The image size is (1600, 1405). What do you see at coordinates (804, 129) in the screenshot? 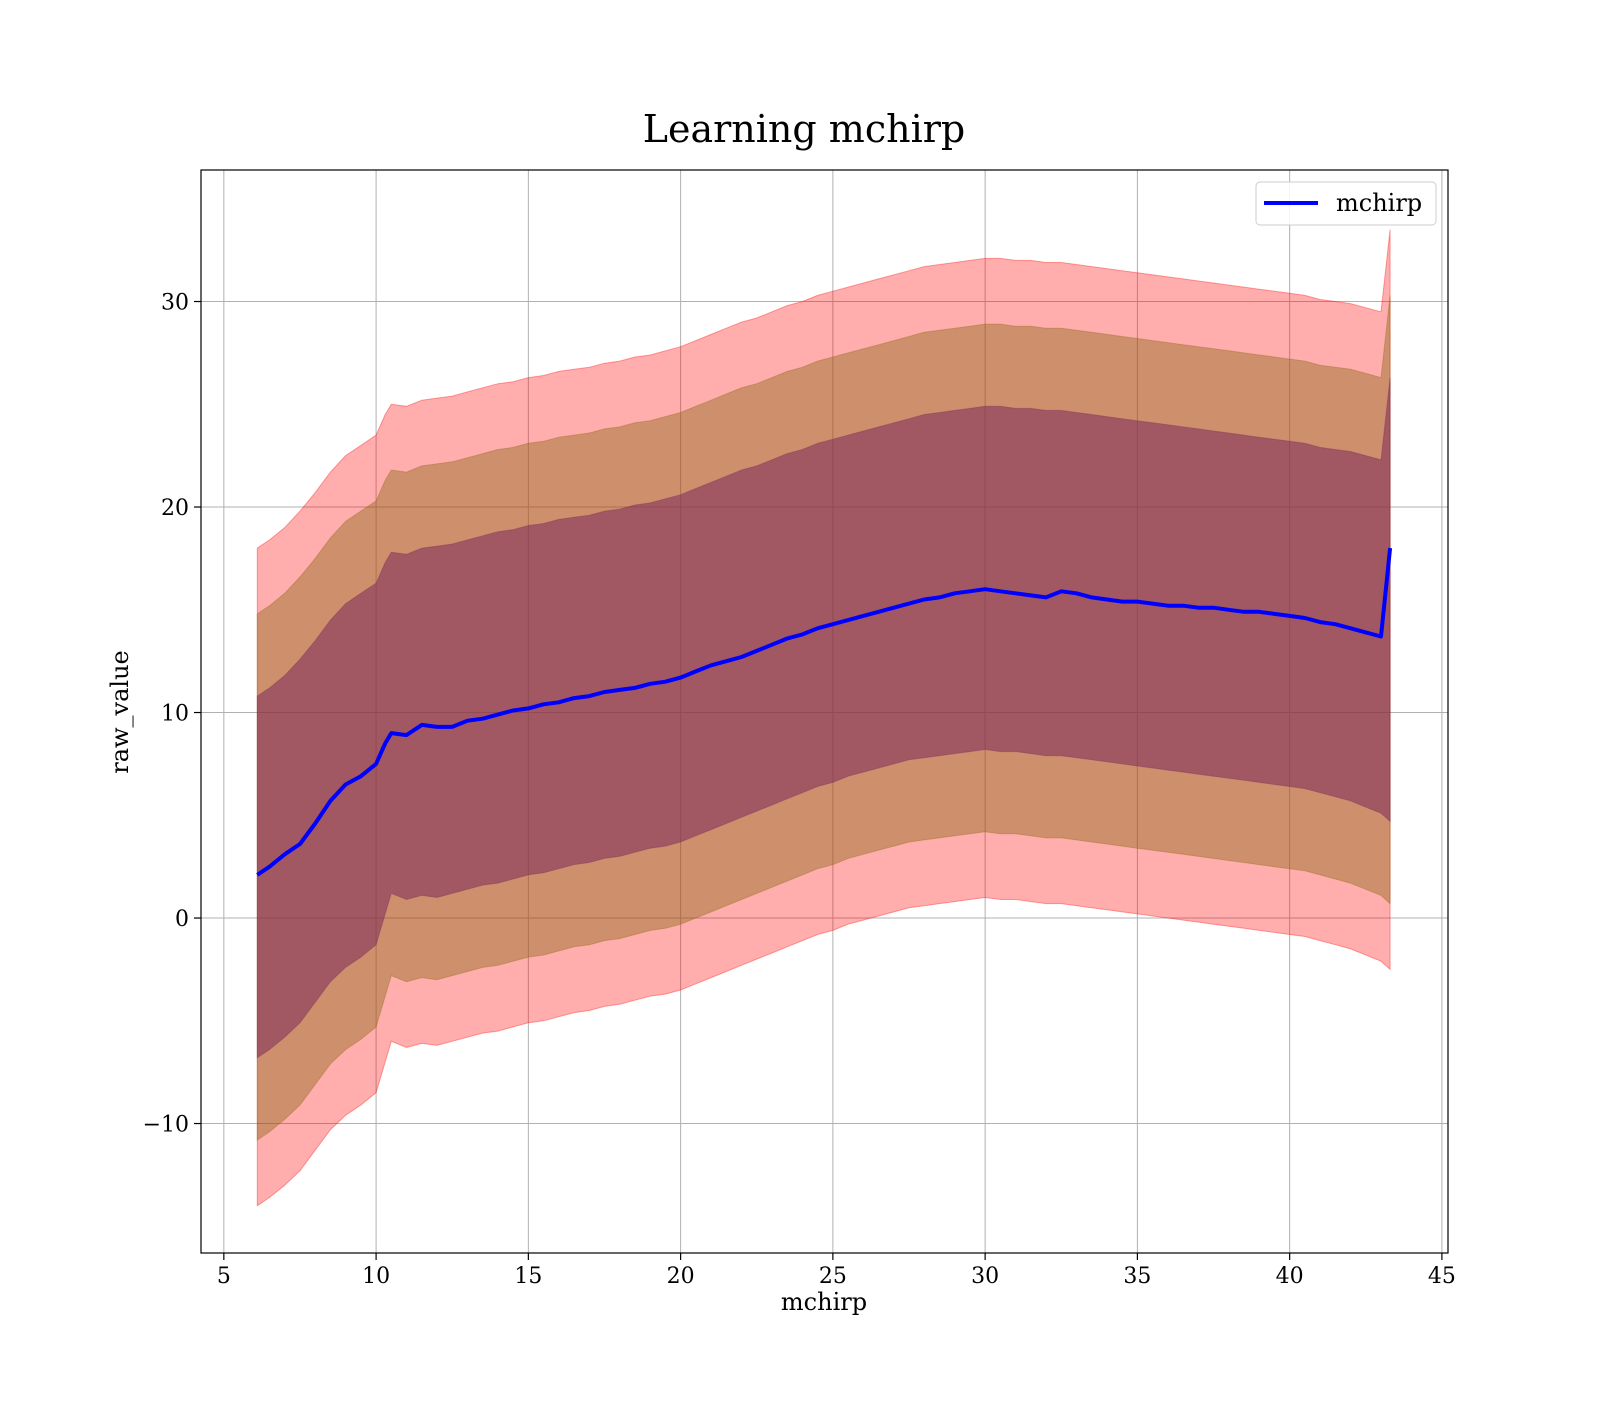
I see `chart-title: Learning mchirp` at bounding box center [804, 129].